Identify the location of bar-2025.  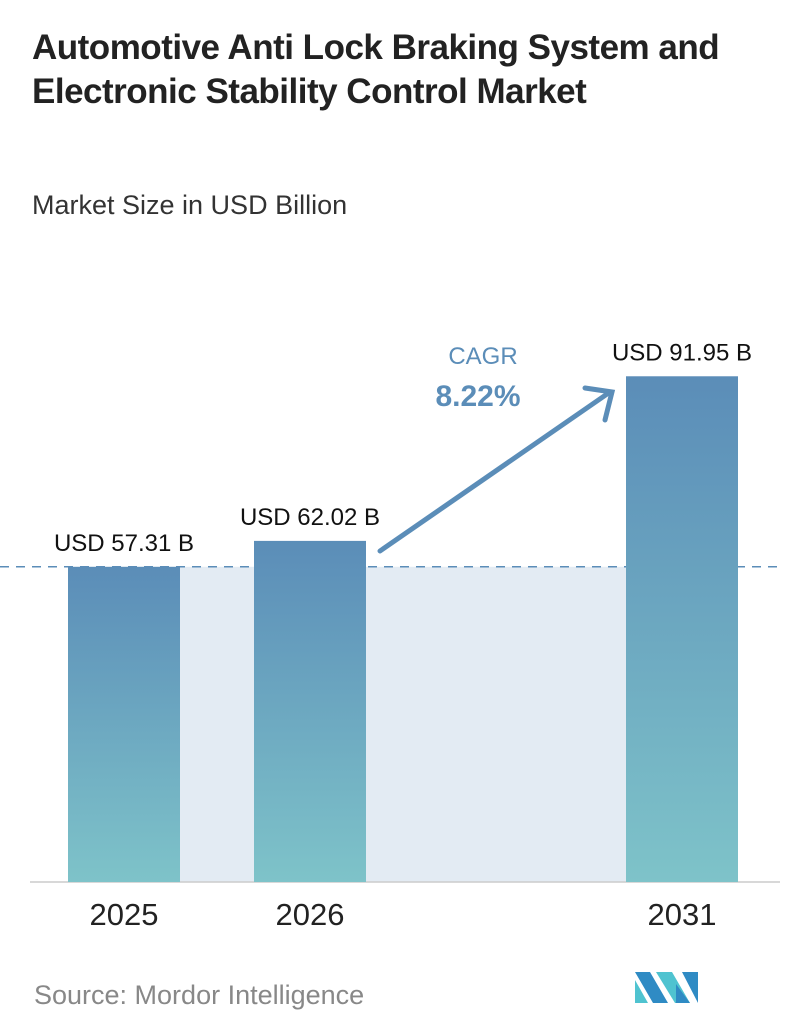
(124, 724).